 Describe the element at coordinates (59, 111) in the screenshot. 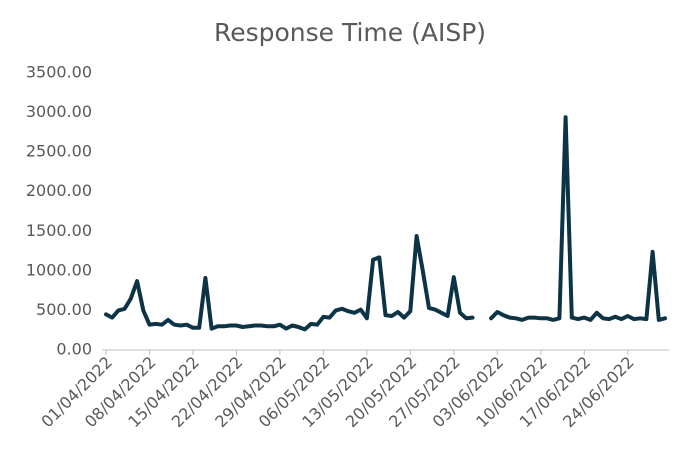

I see `y-tick-label: 3000.00` at that location.